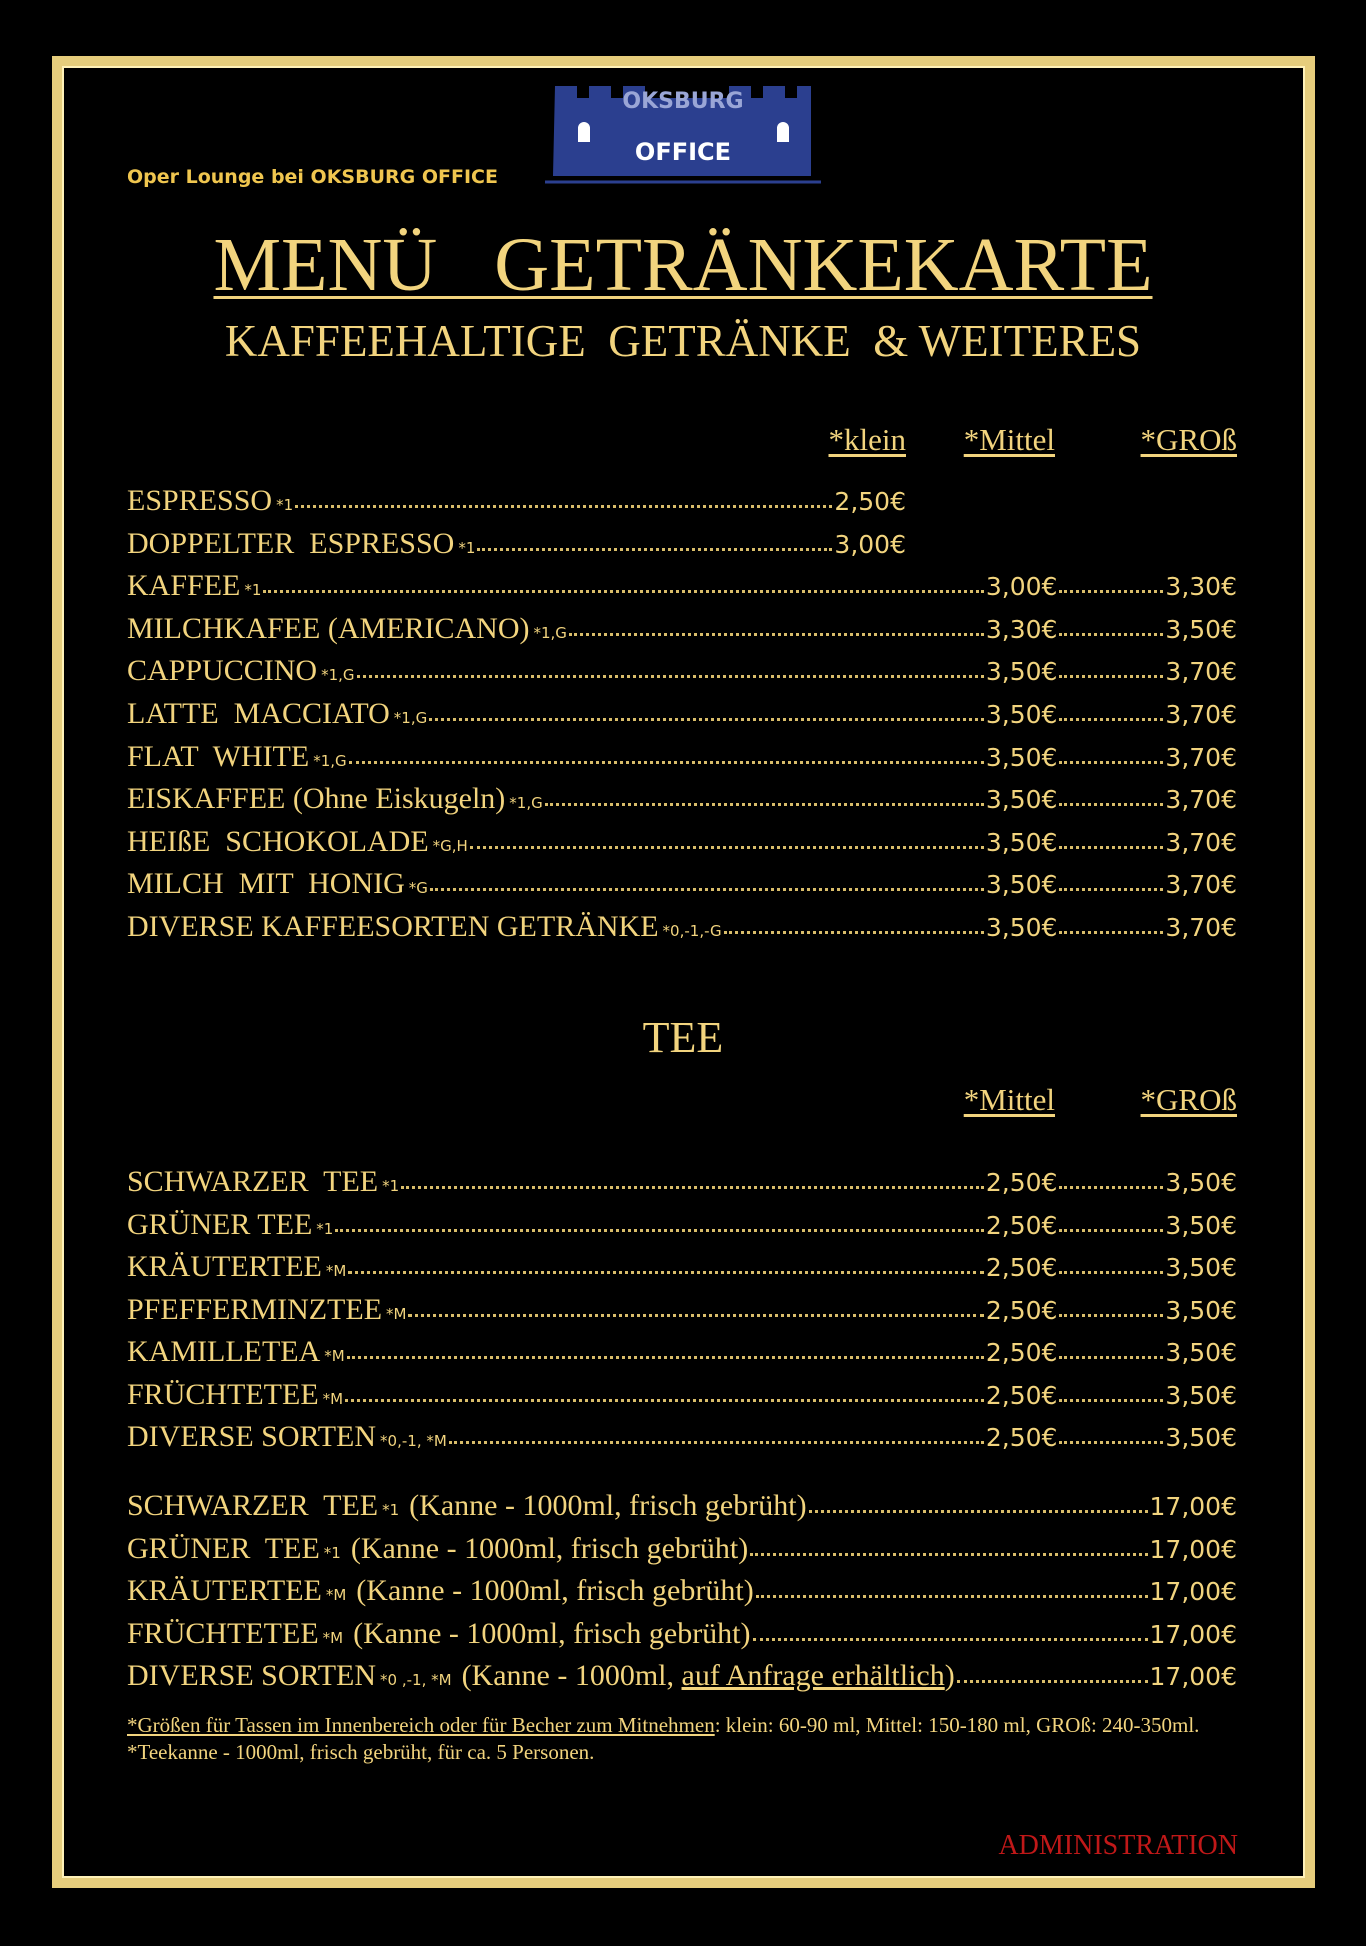 The width and height of the screenshot is (1366, 1946). Describe the element at coordinates (291, 543) in the screenshot. I see `item-name: DOPPELTER ESPRESSO` at that location.